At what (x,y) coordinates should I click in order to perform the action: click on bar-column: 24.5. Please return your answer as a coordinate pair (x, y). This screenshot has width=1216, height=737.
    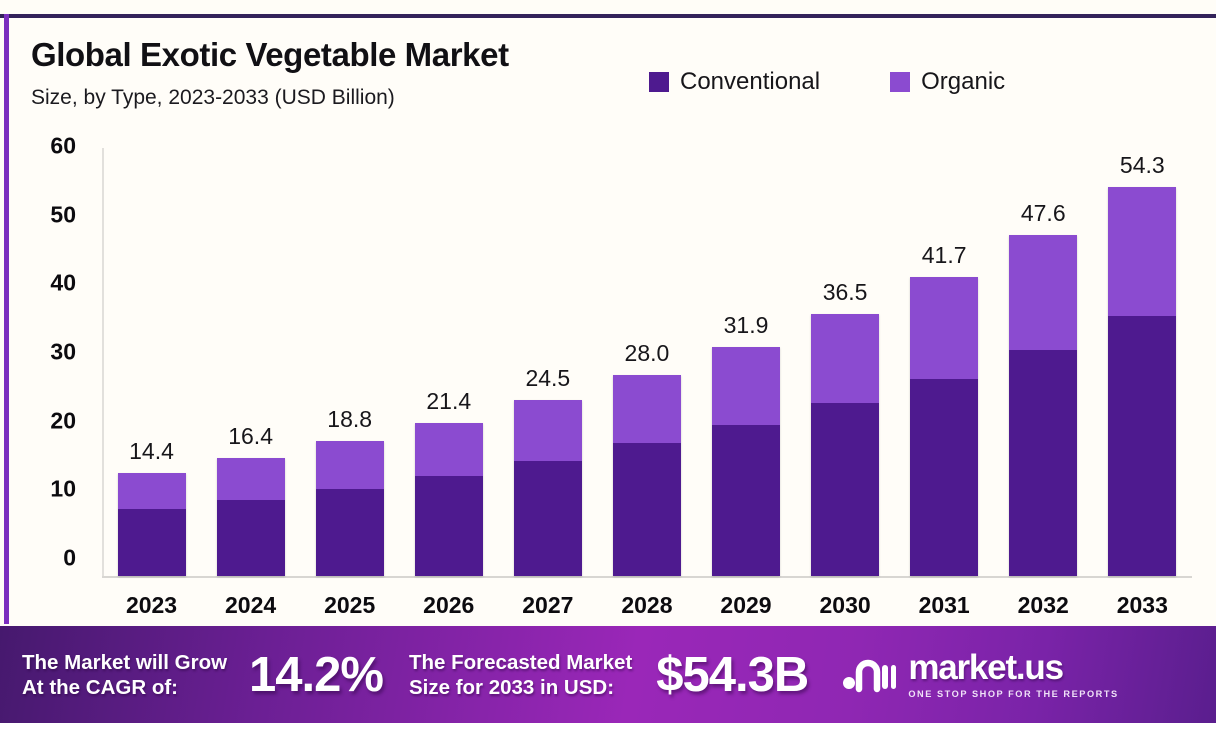
    Looking at the image, I should click on (547, 361).